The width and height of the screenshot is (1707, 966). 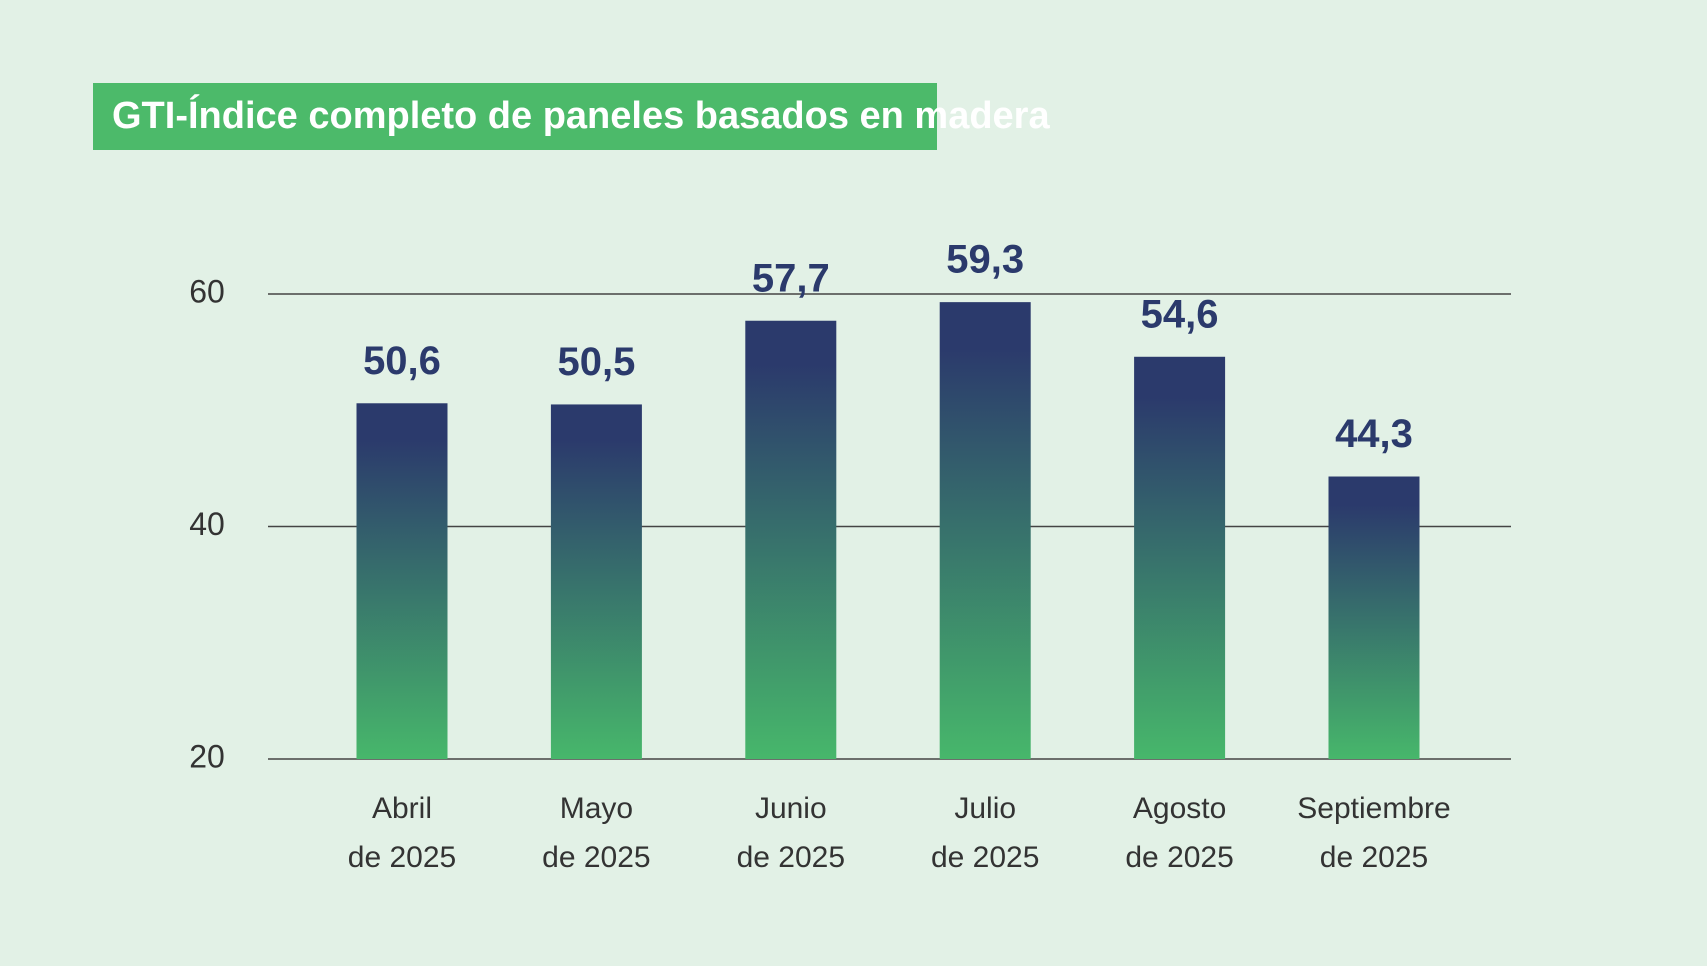 What do you see at coordinates (791, 808) in the screenshot?
I see `x-tick-line: Junio` at bounding box center [791, 808].